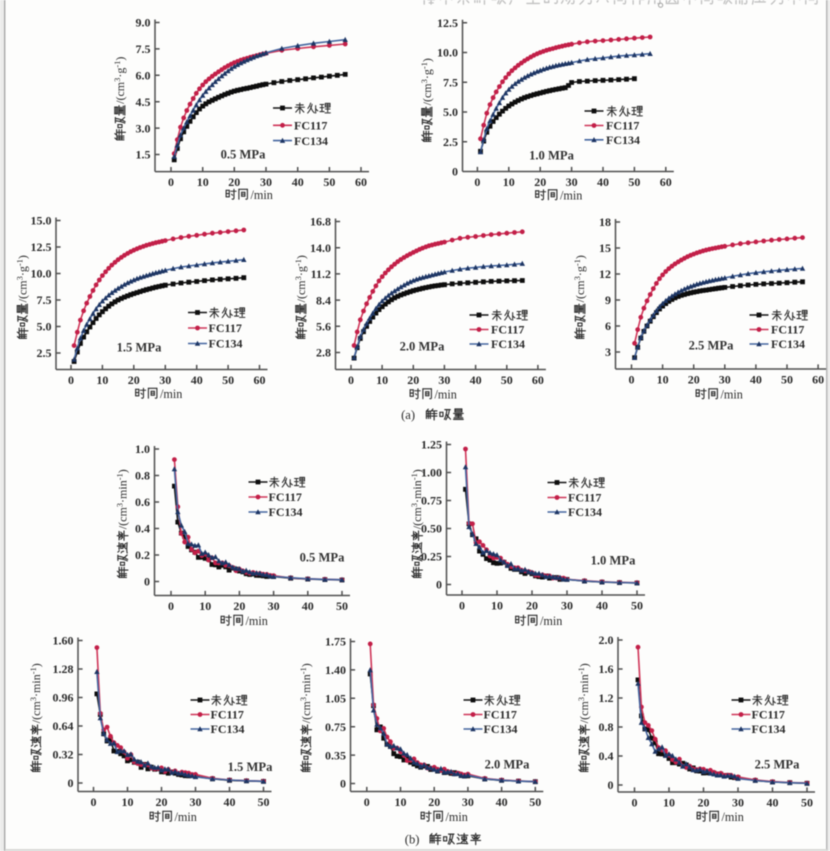 The image size is (830, 851). Describe the element at coordinates (606, 727) in the screenshot. I see `svg-text: 0.8` at that location.